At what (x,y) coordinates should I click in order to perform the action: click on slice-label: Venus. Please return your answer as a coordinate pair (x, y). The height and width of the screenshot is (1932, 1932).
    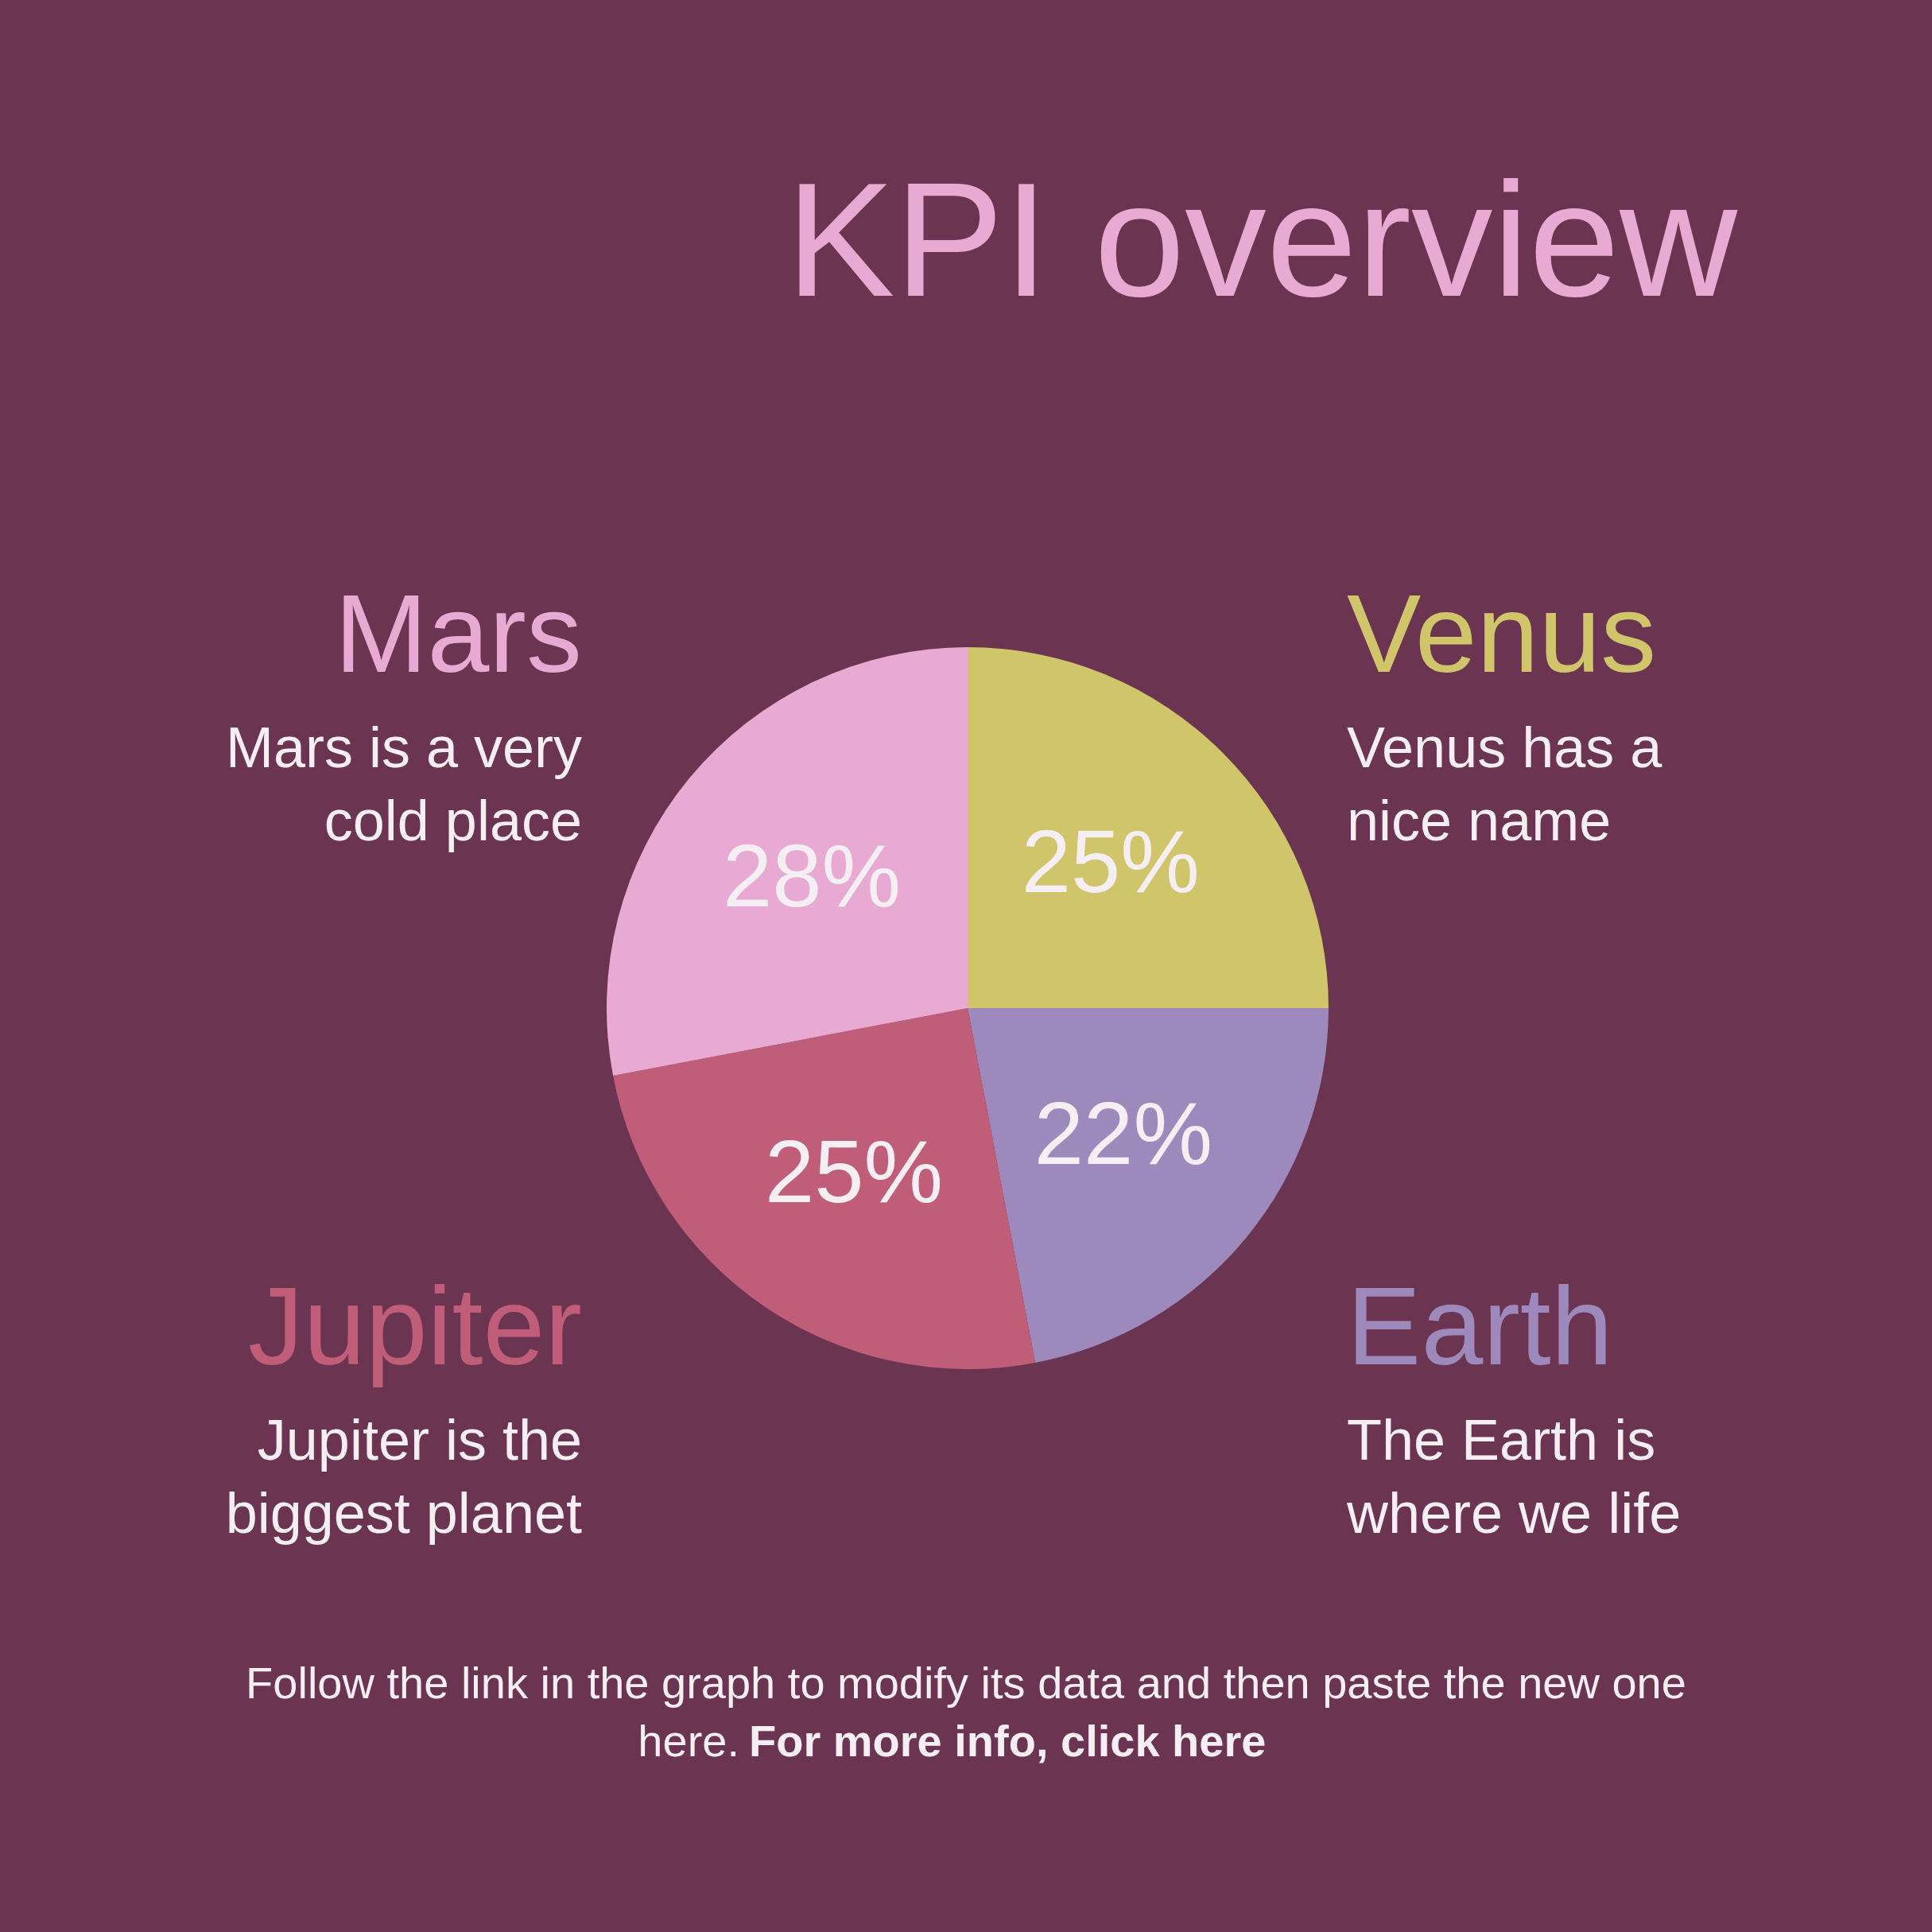
    Looking at the image, I should click on (1502, 633).